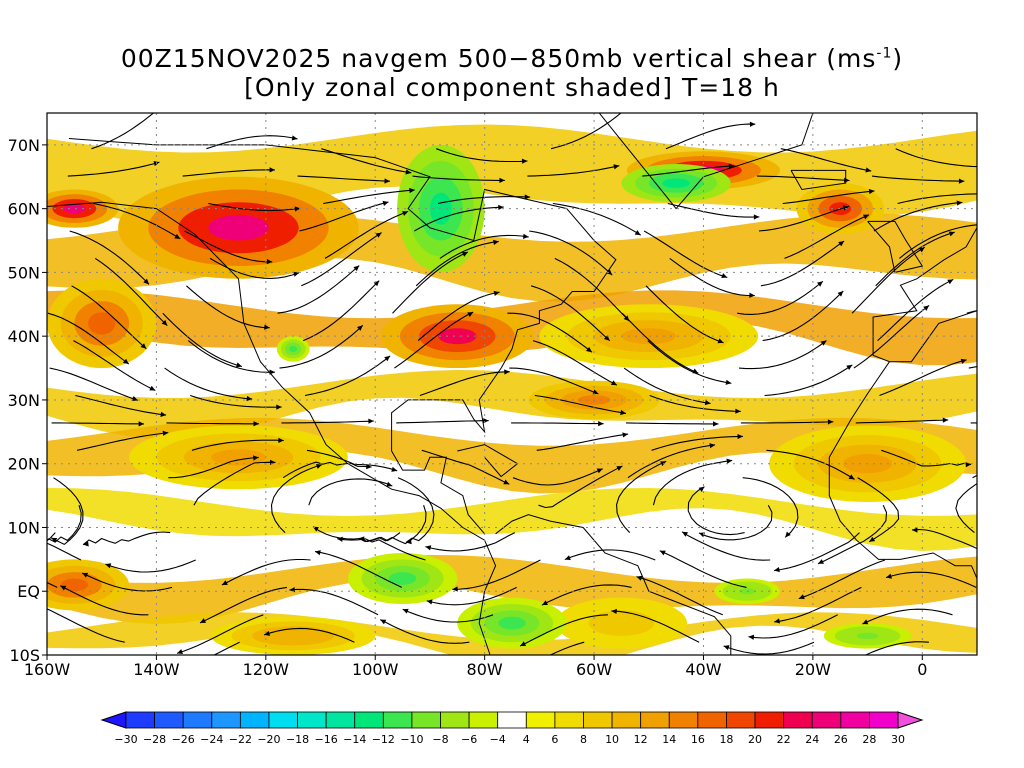 Image resolution: width=1024 pixels, height=768 pixels. I want to click on positive-shear-region, so click(457, 336).